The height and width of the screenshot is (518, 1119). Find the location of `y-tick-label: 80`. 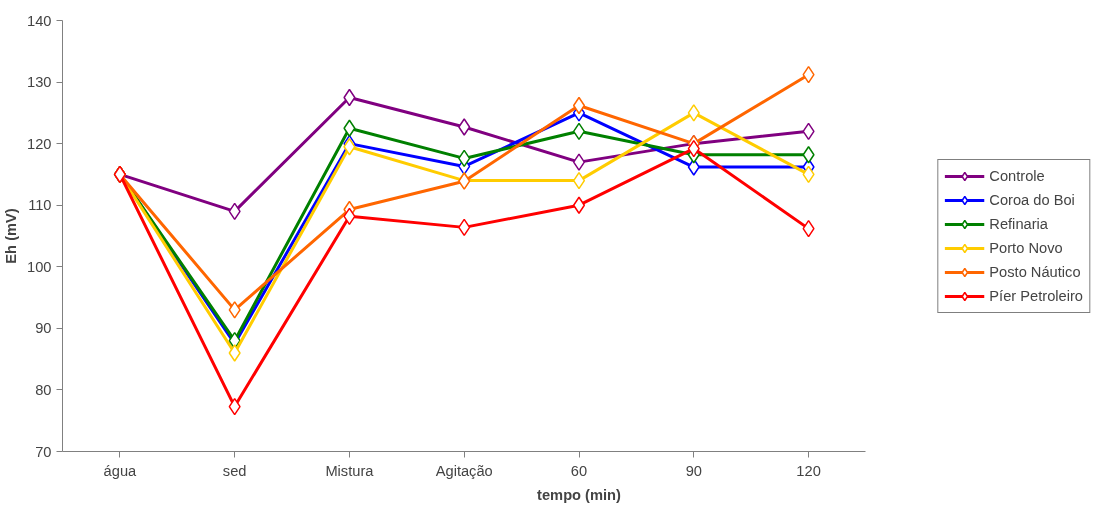

y-tick-label: 80 is located at coordinates (43, 389).